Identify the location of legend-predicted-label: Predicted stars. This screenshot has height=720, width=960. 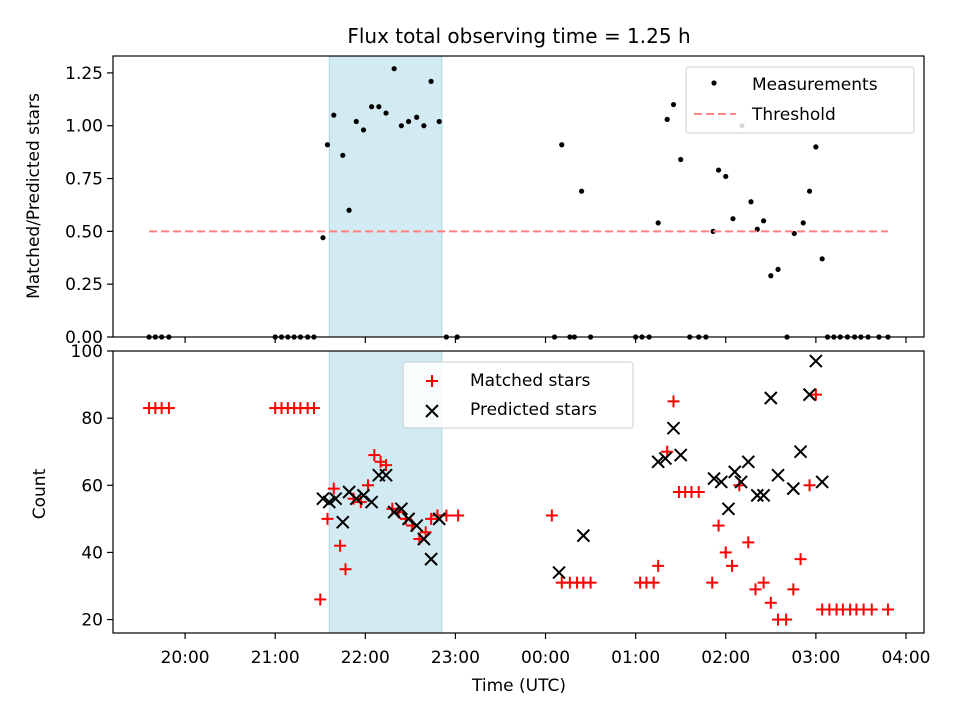
(533, 410).